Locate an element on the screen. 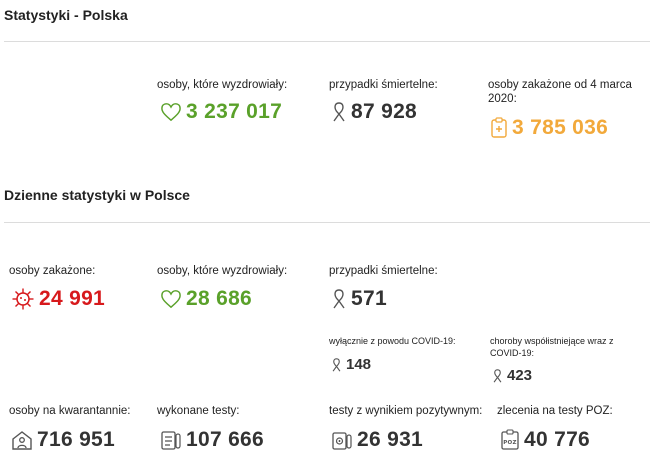  total-recovered-label: osoby, które wyzdrowiały: is located at coordinates (222, 85).